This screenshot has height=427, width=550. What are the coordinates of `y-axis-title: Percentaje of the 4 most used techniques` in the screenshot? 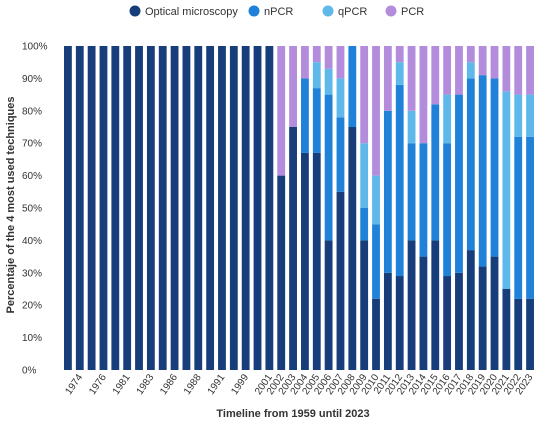 It's located at (11, 204).